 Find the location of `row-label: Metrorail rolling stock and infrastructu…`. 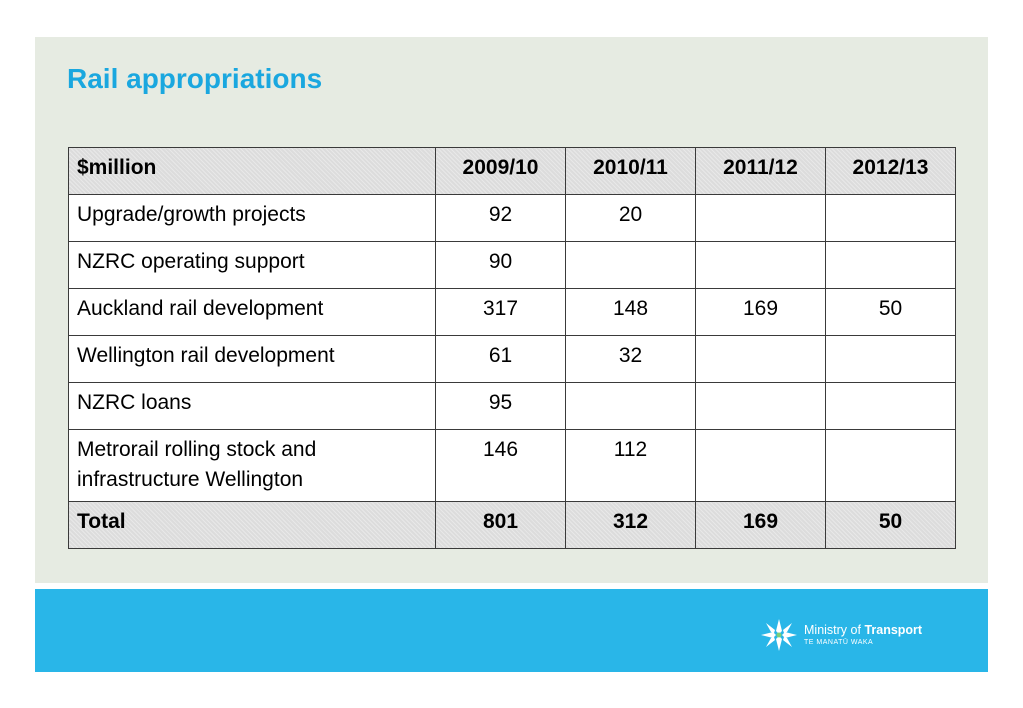

row-label: Metrorail rolling stock and infrastructu… is located at coordinates (252, 465).